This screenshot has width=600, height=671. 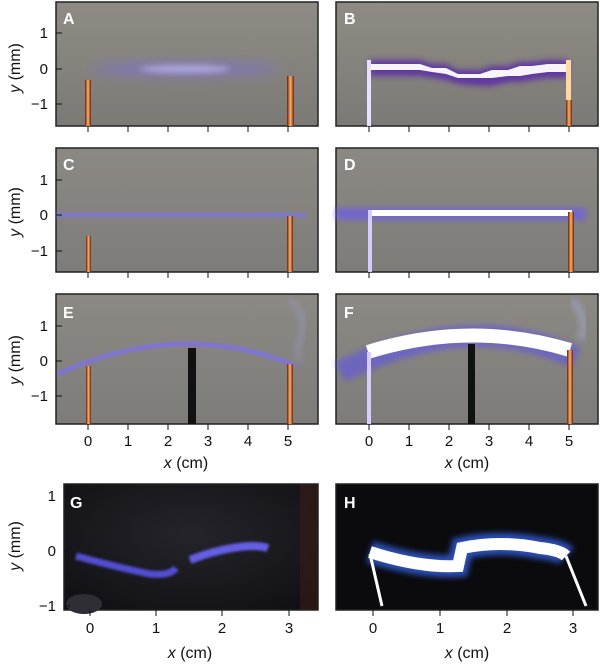 I want to click on x-axis-title-e: x (cm), so click(x=185, y=463).